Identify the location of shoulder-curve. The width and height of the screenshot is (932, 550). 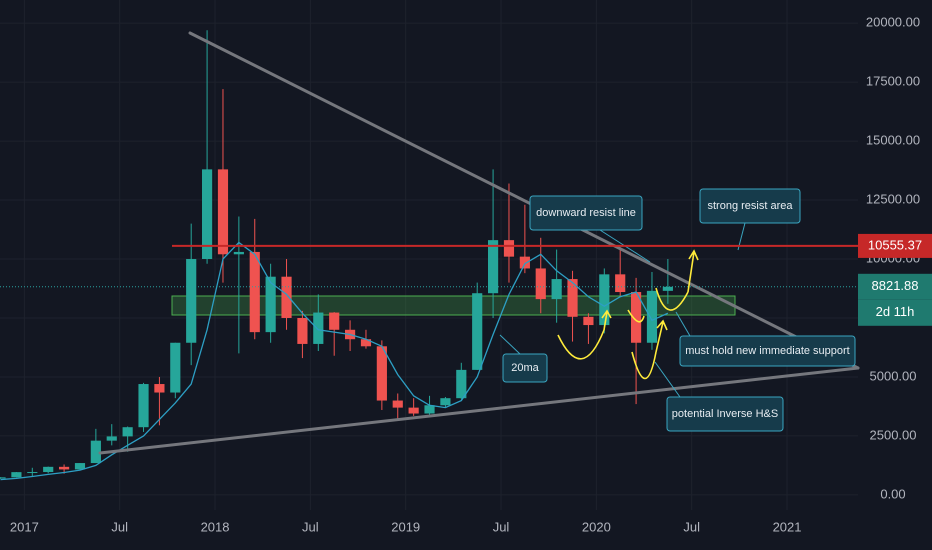
(581, 344).